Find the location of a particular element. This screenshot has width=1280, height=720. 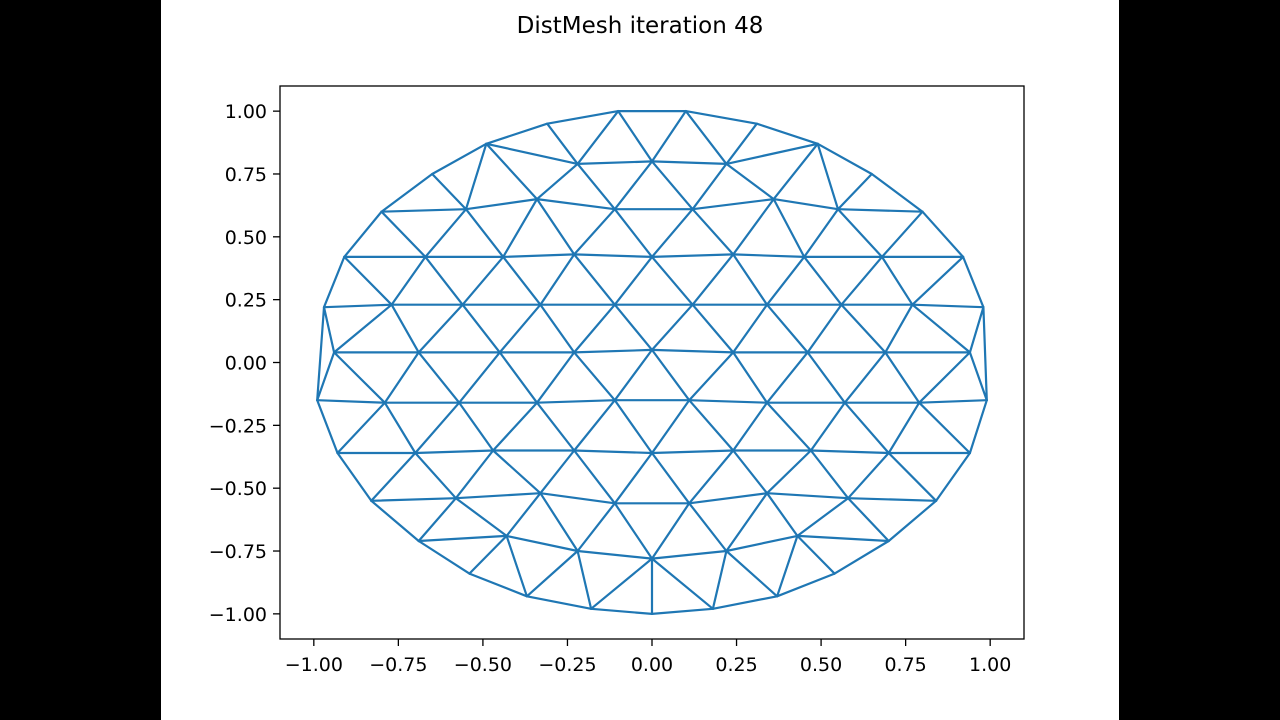

x-axis: −1.00 −0.75 −0.50 −0.25 0.00 0.25 0.50 0.75 1.00 is located at coordinates (648, 657).